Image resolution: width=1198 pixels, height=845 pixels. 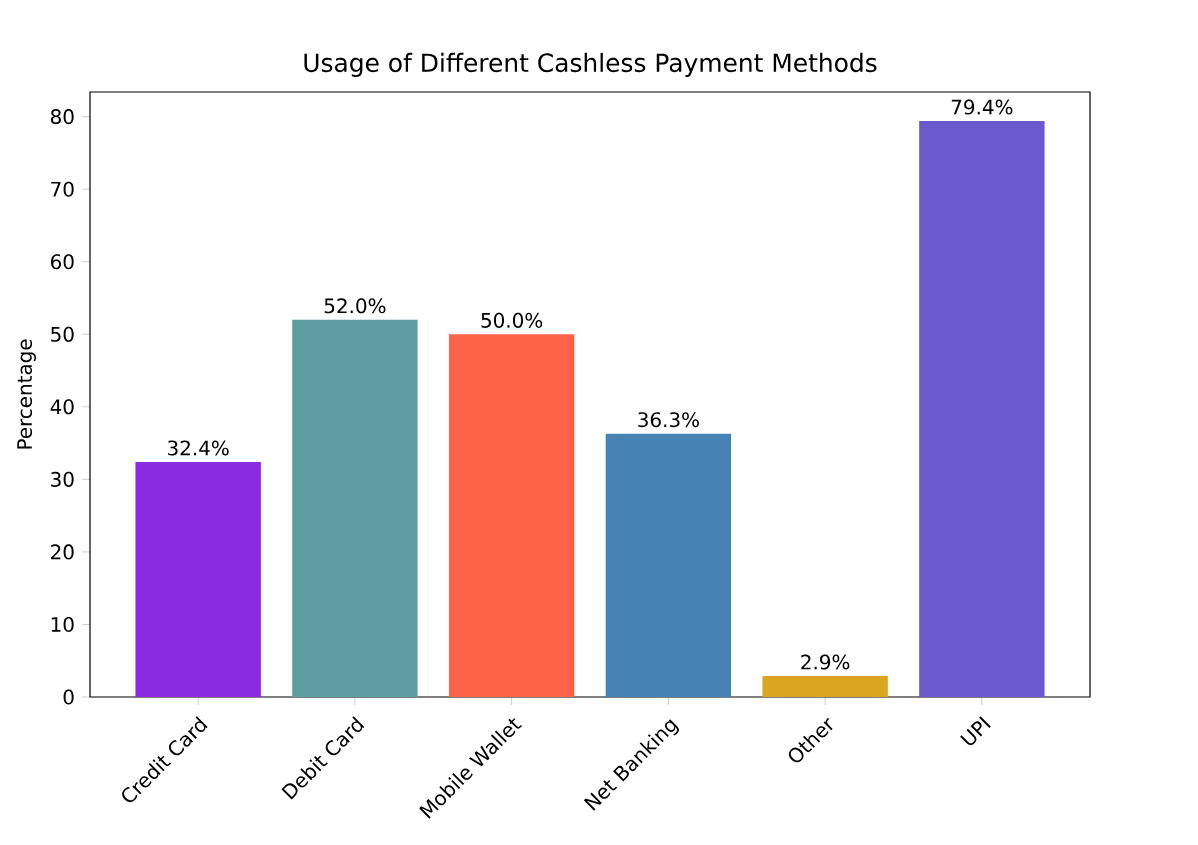 I want to click on y-tick-label: 20, so click(x=62, y=552).